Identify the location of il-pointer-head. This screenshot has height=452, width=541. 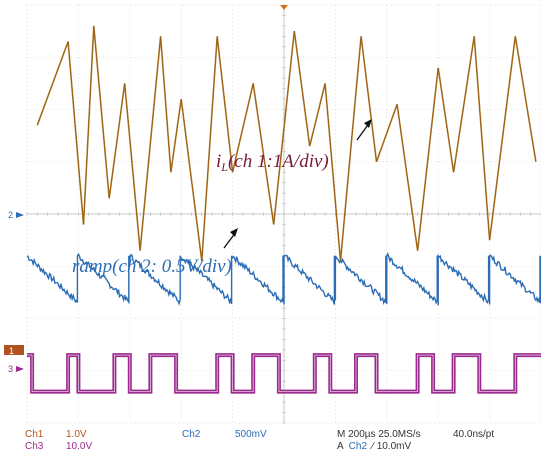
(368, 123).